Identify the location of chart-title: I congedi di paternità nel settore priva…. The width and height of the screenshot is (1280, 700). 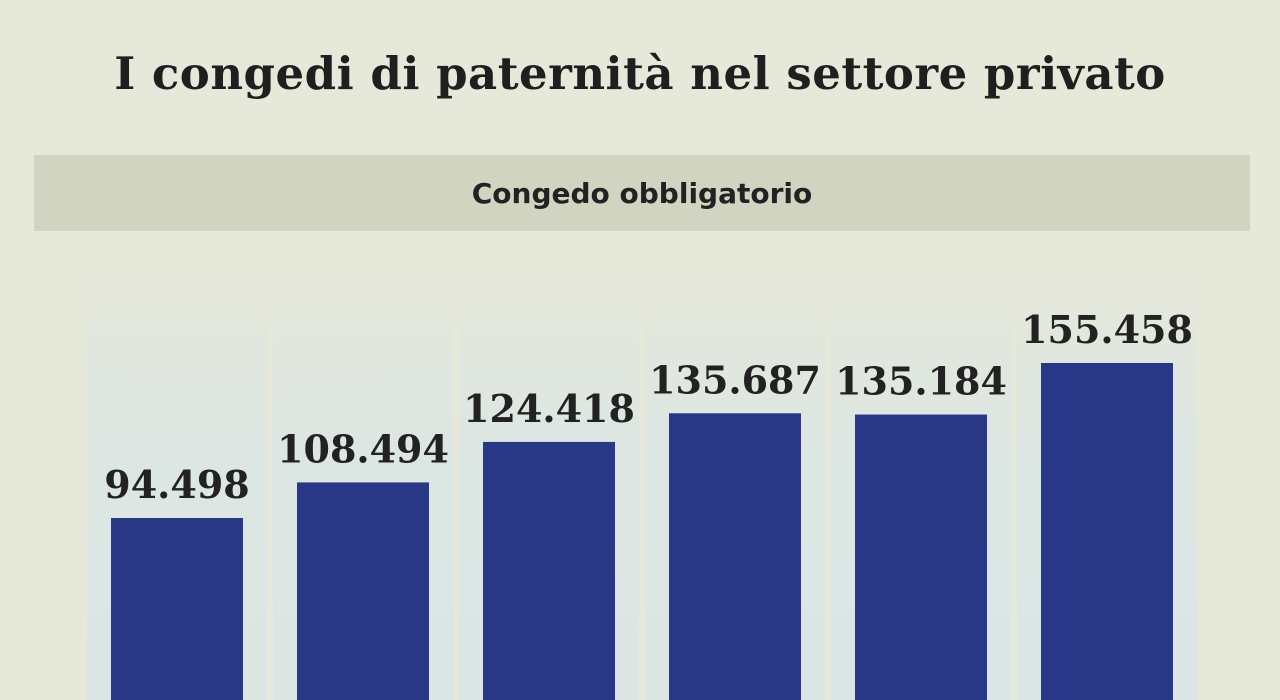
(640, 73).